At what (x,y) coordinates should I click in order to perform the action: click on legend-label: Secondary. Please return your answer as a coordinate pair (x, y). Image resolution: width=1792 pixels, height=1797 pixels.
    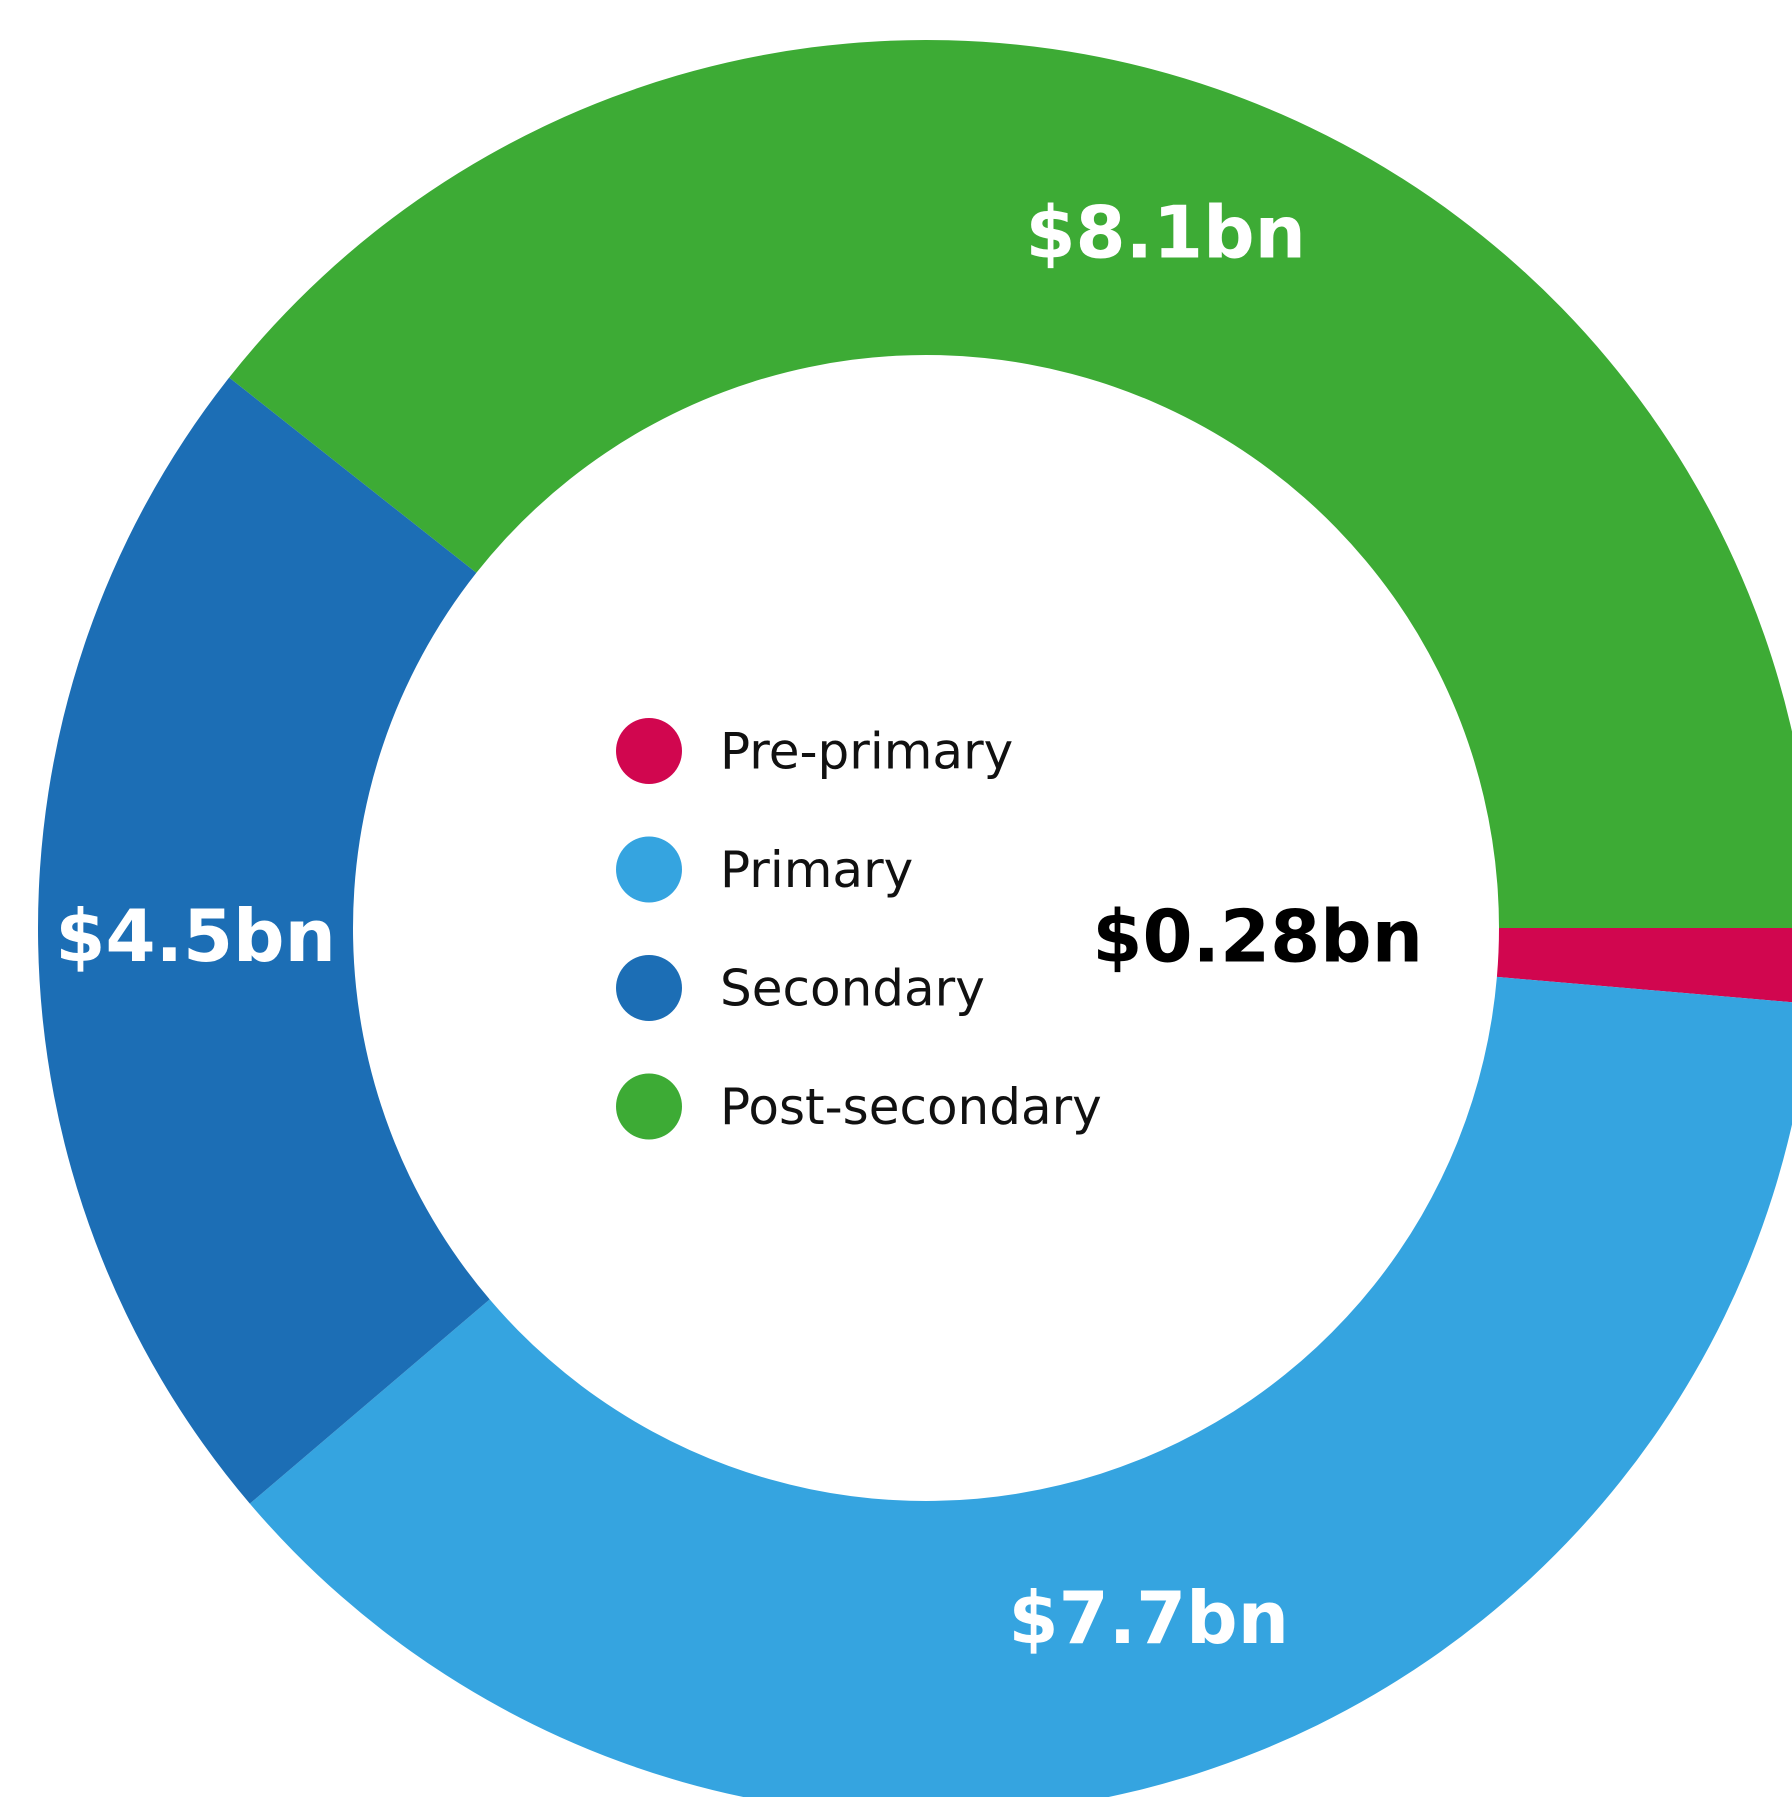
    Looking at the image, I should click on (852, 989).